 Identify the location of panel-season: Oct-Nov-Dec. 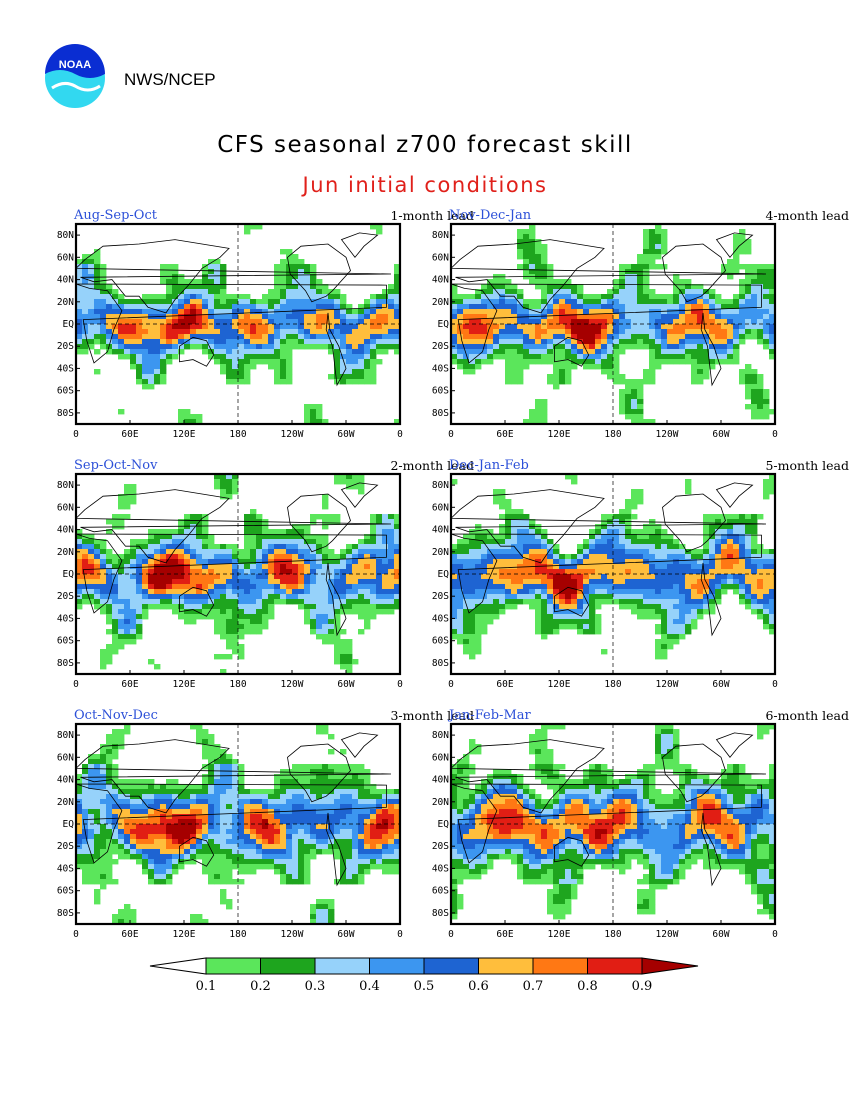
(116, 715).